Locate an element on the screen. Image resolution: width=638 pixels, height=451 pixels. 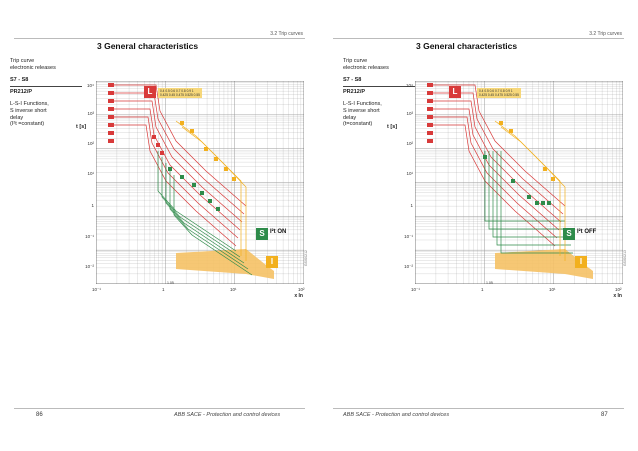
side-func4: (I²t =constant) is located at coordinates (27, 124).